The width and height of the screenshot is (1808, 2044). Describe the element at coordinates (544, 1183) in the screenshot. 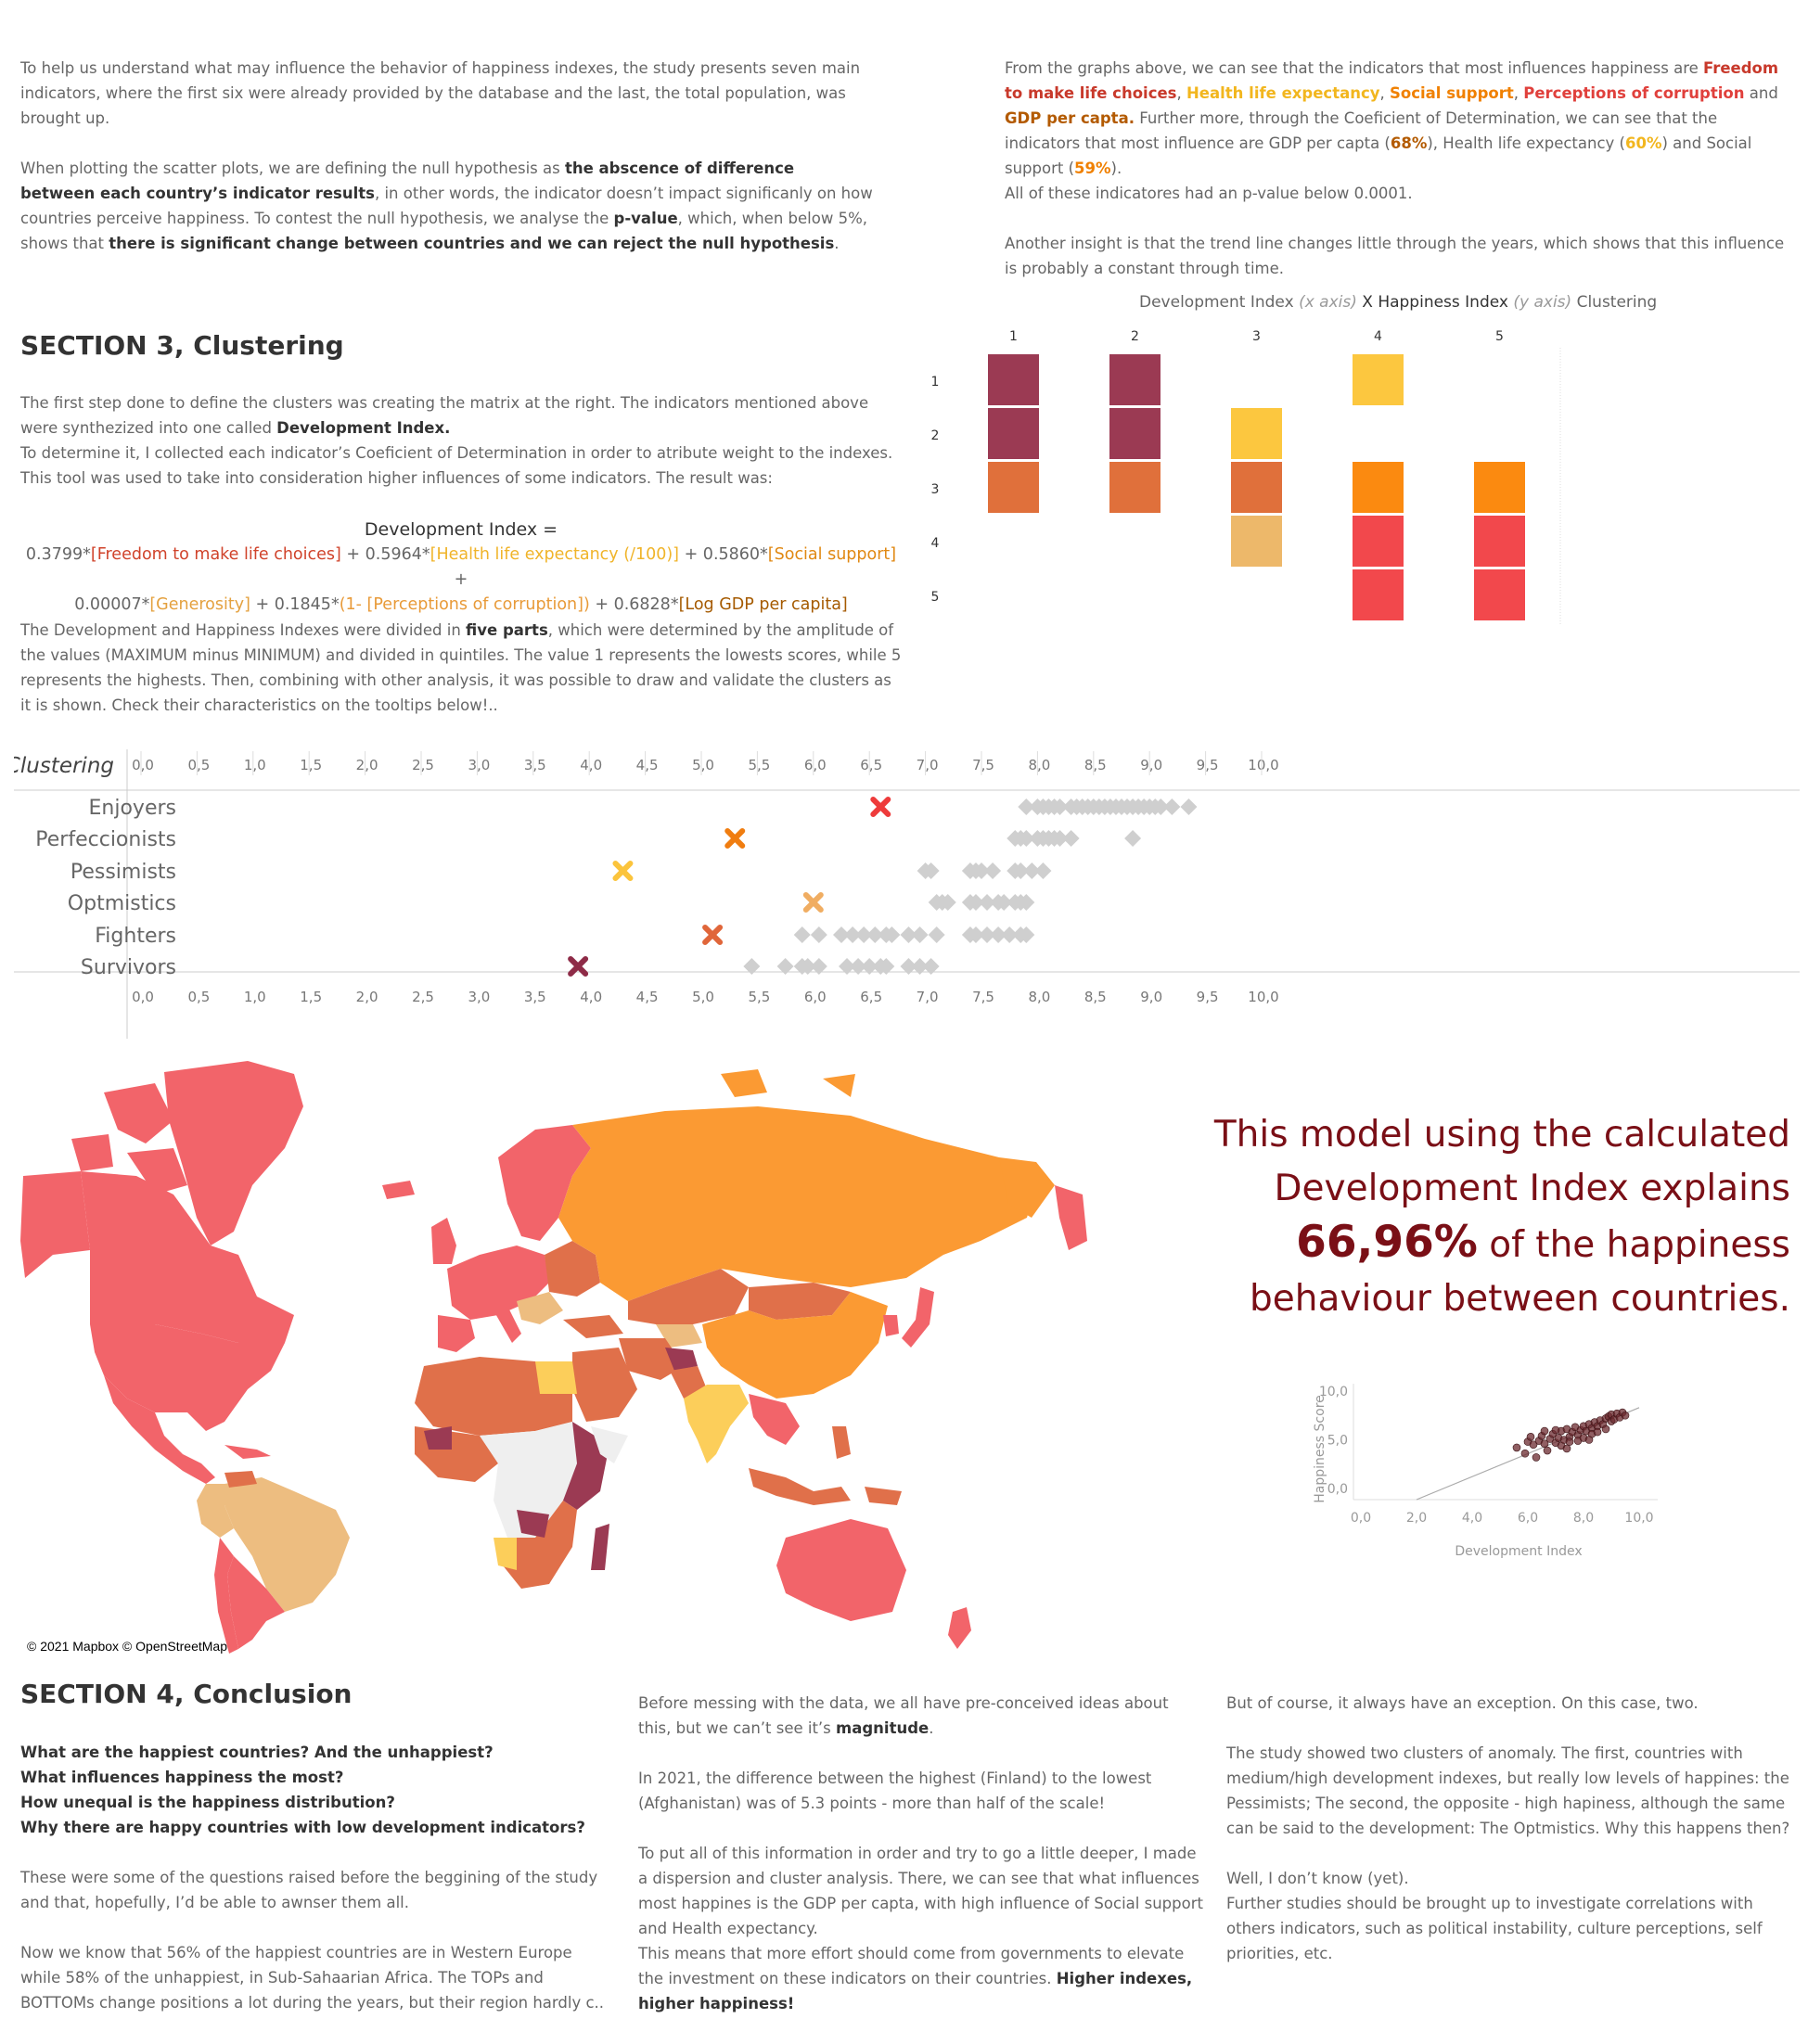

I see `map-scandinavia` at that location.